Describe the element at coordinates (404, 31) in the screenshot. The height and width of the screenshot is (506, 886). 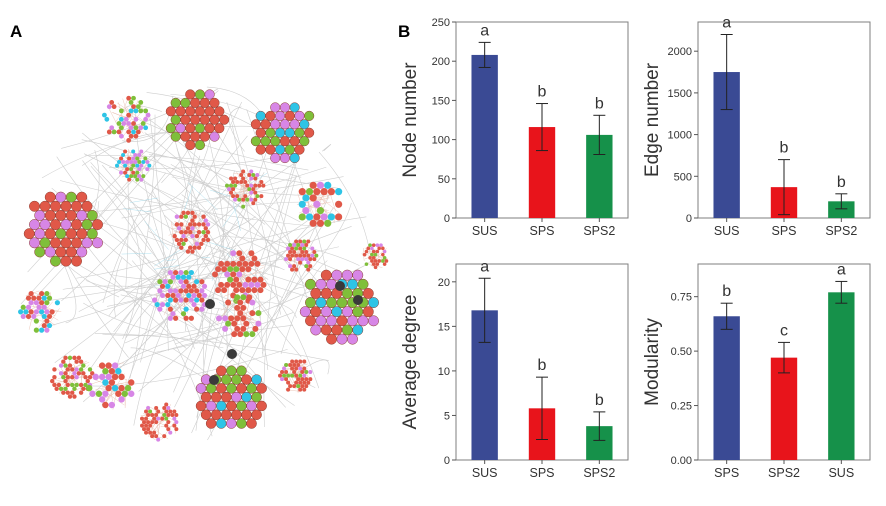
I see `panel-label-b: B` at that location.